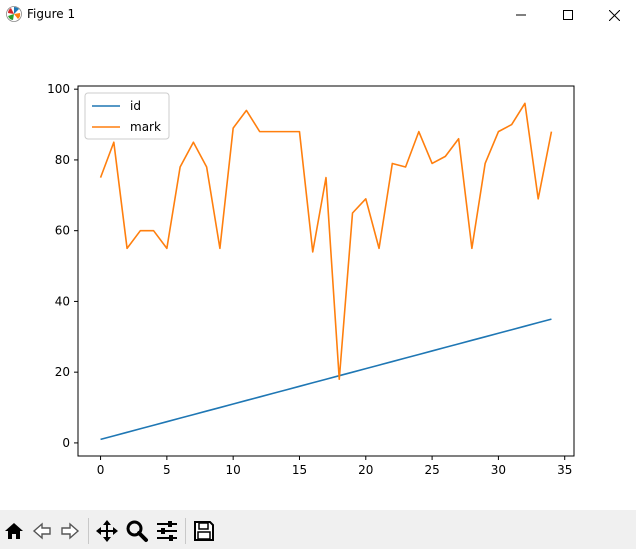 This screenshot has height=549, width=636. I want to click on zoom-button, so click(137, 531).